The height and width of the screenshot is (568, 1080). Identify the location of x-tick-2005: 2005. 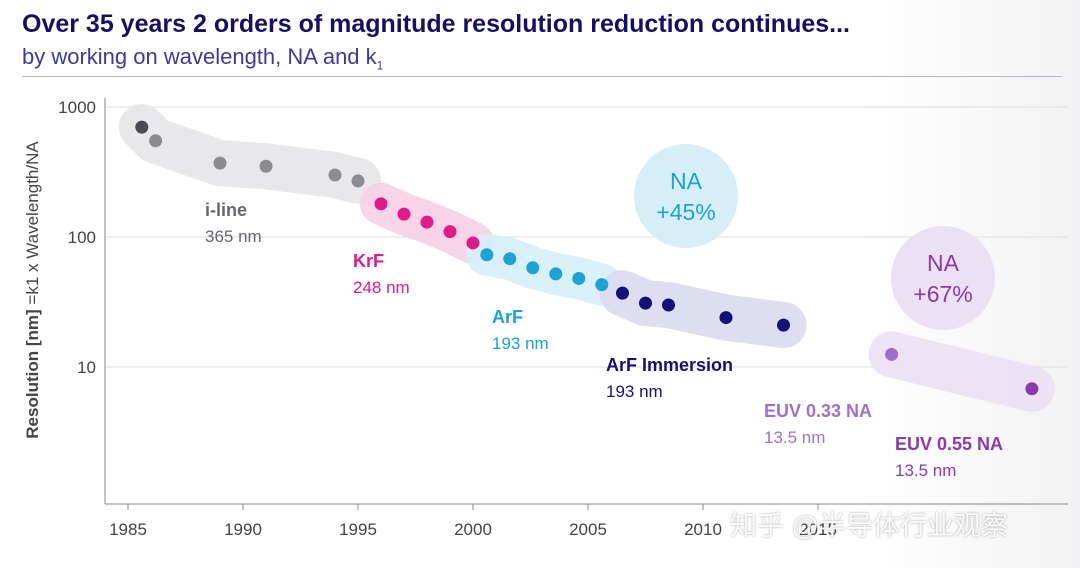
(588, 529).